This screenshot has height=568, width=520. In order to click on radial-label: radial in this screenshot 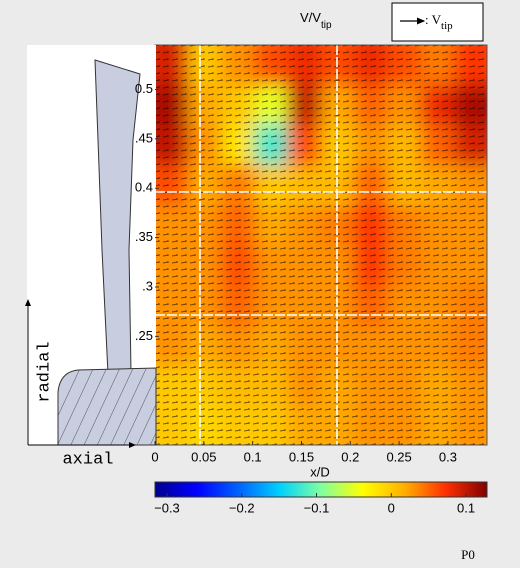, I will do `click(44, 371)`.